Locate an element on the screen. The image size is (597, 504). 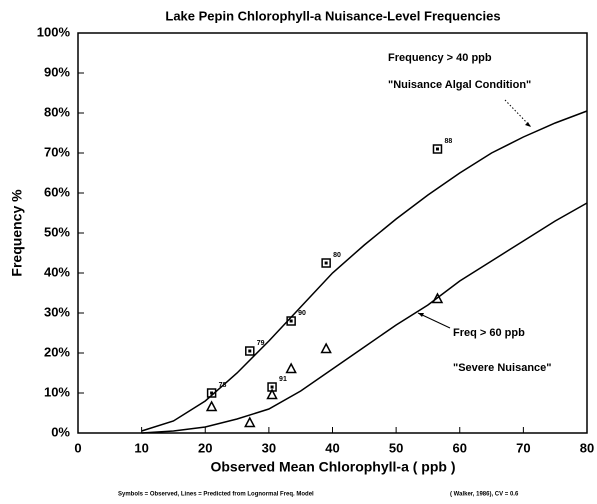
y-tick-label: 10% is located at coordinates (57, 391).